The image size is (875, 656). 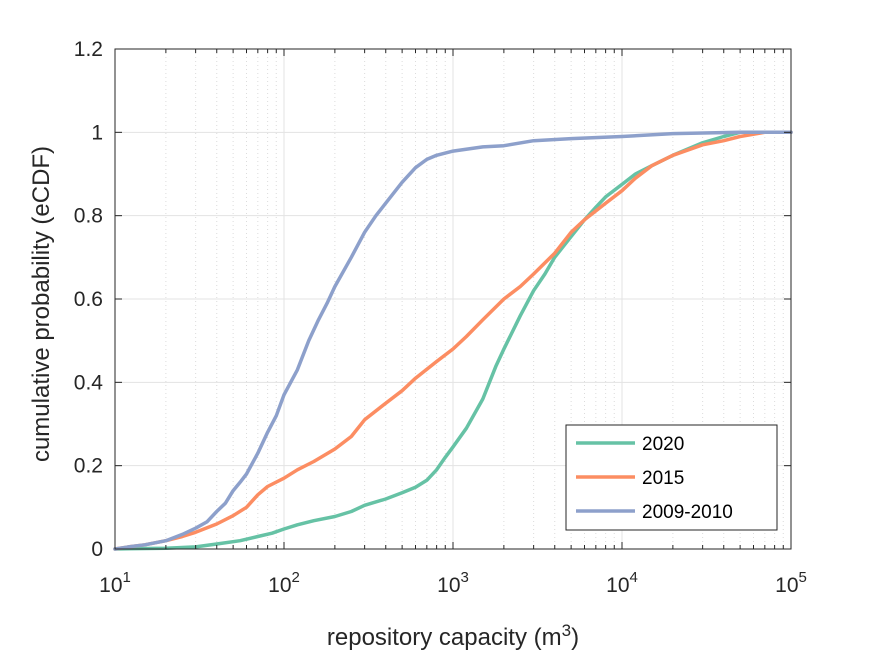 I want to click on x-axis-label: repository capacity (m3), so click(x=453, y=636).